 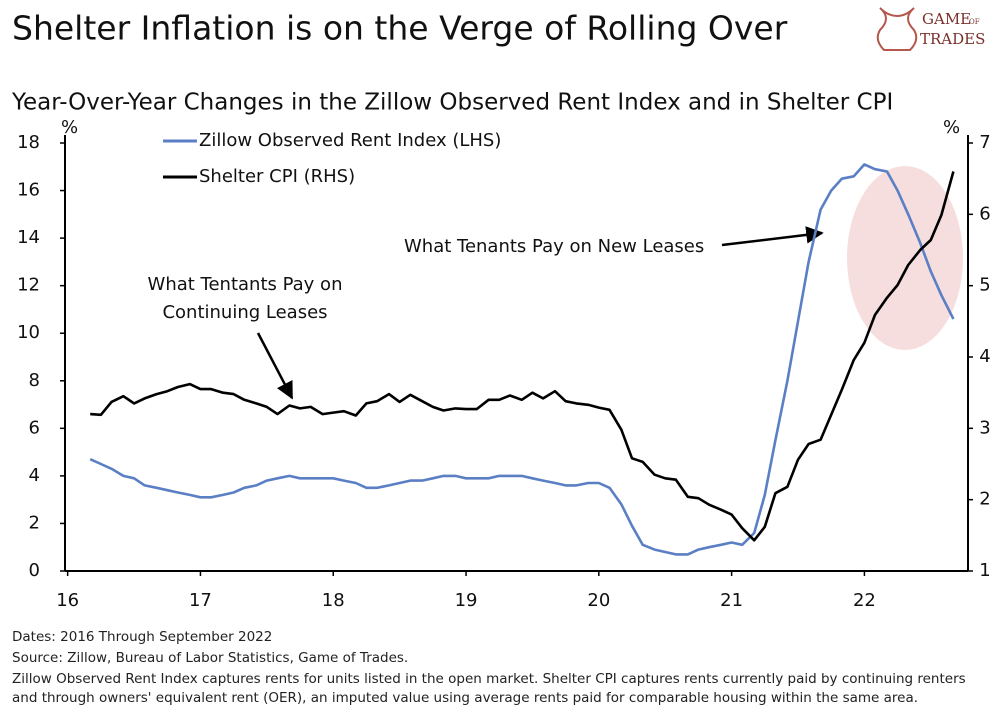 What do you see at coordinates (984, 356) in the screenshot?
I see `y2-tick-label: 4` at bounding box center [984, 356].